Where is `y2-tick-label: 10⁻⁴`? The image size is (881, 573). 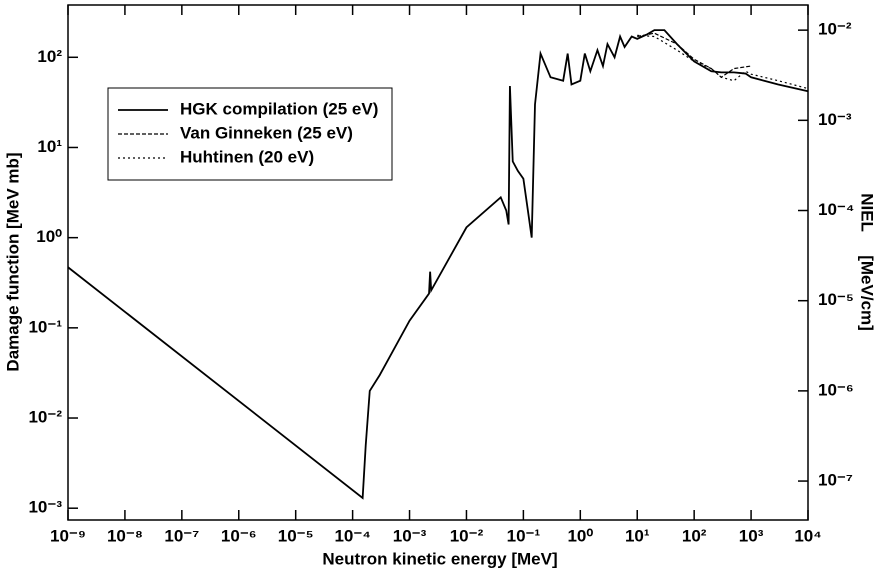 y2-tick-label: 10⁻⁴ is located at coordinates (836, 209).